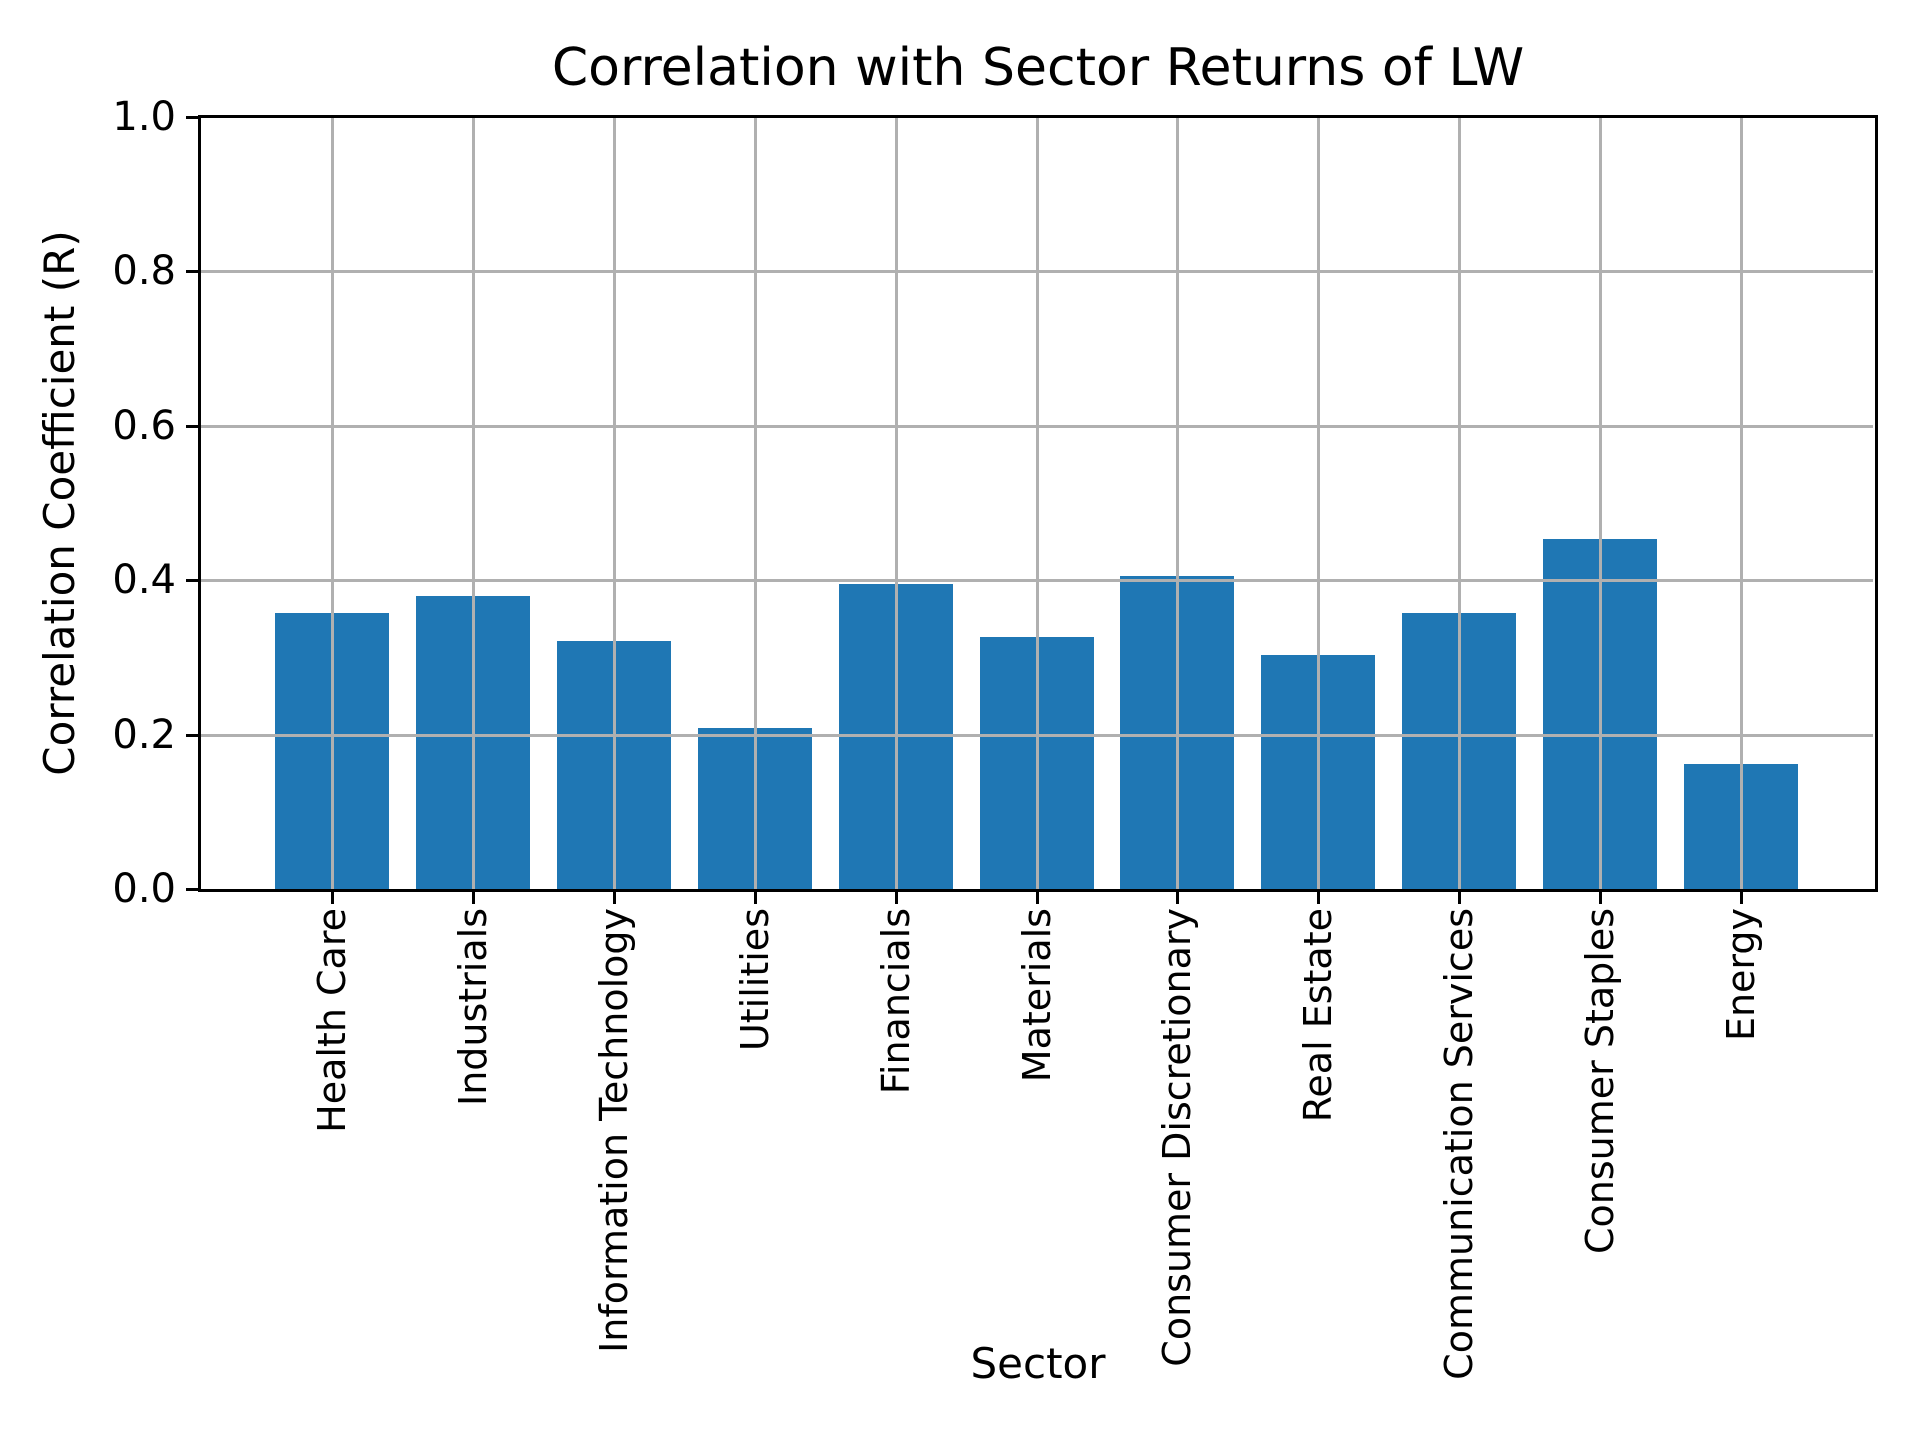 The image size is (1920, 1440). I want to click on x-tick-label: Materials, so click(1037, 995).